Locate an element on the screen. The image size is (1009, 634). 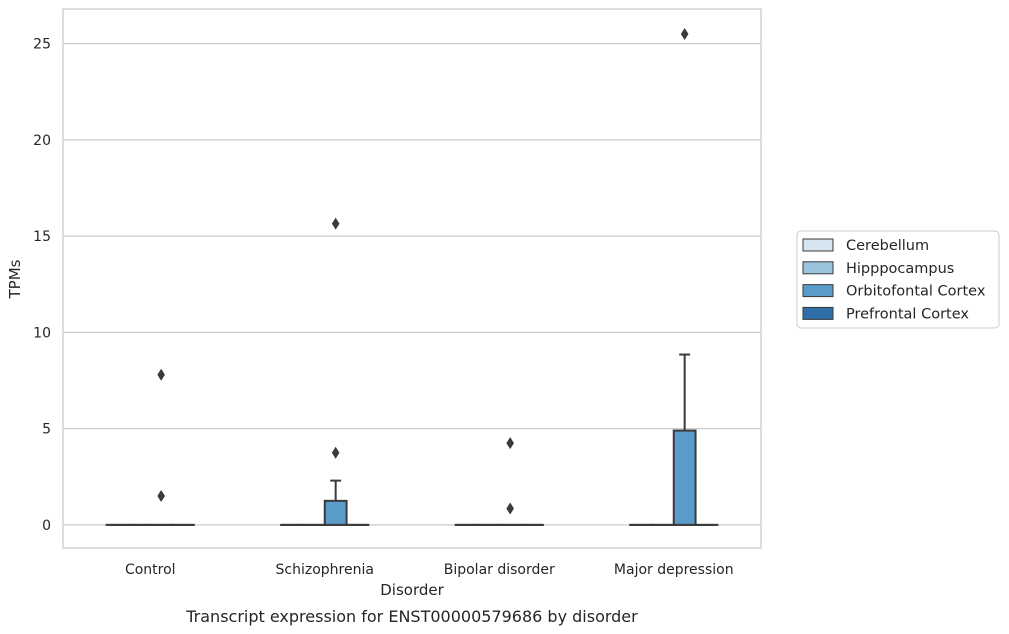
legend-frame is located at coordinates (898, 279).